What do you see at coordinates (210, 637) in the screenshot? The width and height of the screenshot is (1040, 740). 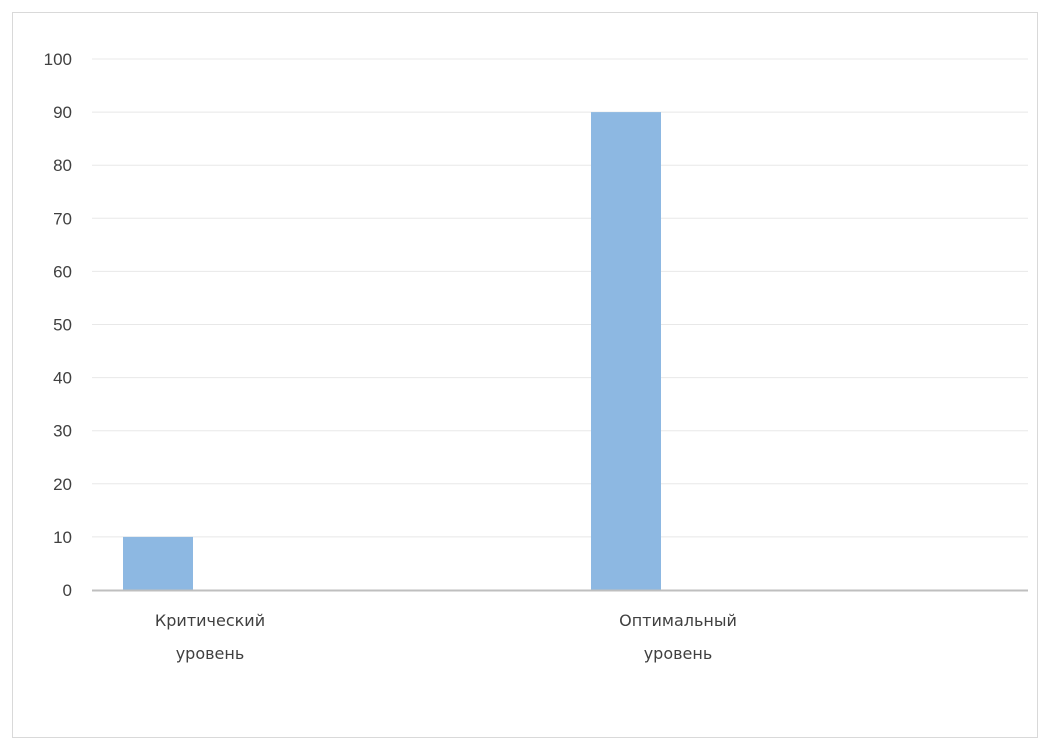 I see `category-label: Критический уровень` at bounding box center [210, 637].